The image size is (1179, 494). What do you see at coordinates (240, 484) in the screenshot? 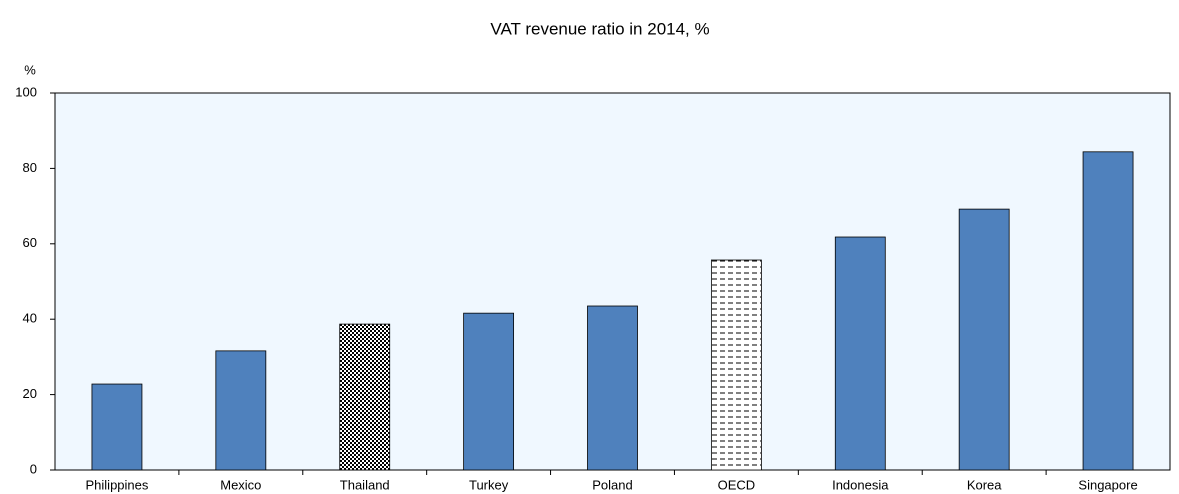
I see `x-tick-label: Mexico` at bounding box center [240, 484].